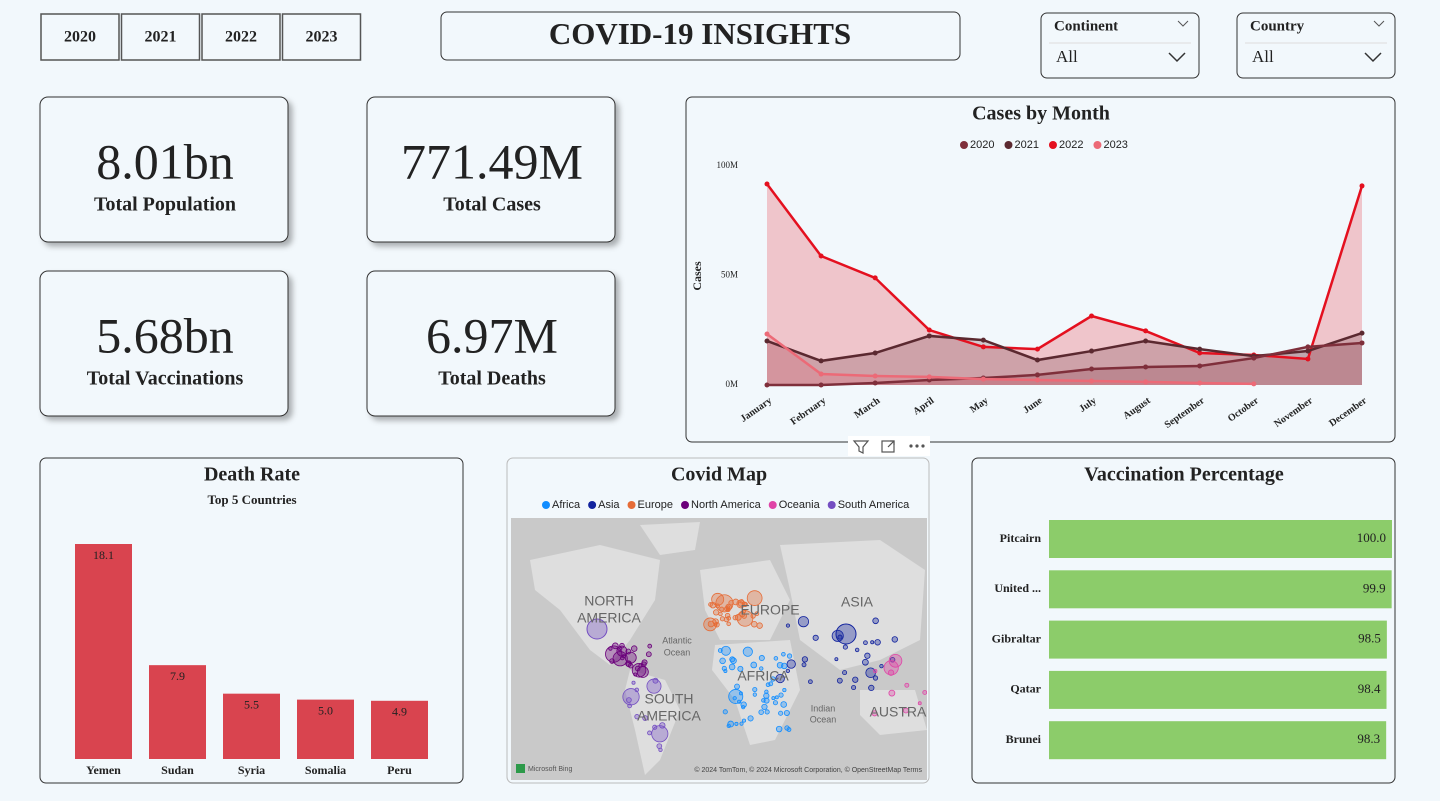  What do you see at coordinates (1368, 738) in the screenshot?
I see `bar-value-label: 98.3` at bounding box center [1368, 738].